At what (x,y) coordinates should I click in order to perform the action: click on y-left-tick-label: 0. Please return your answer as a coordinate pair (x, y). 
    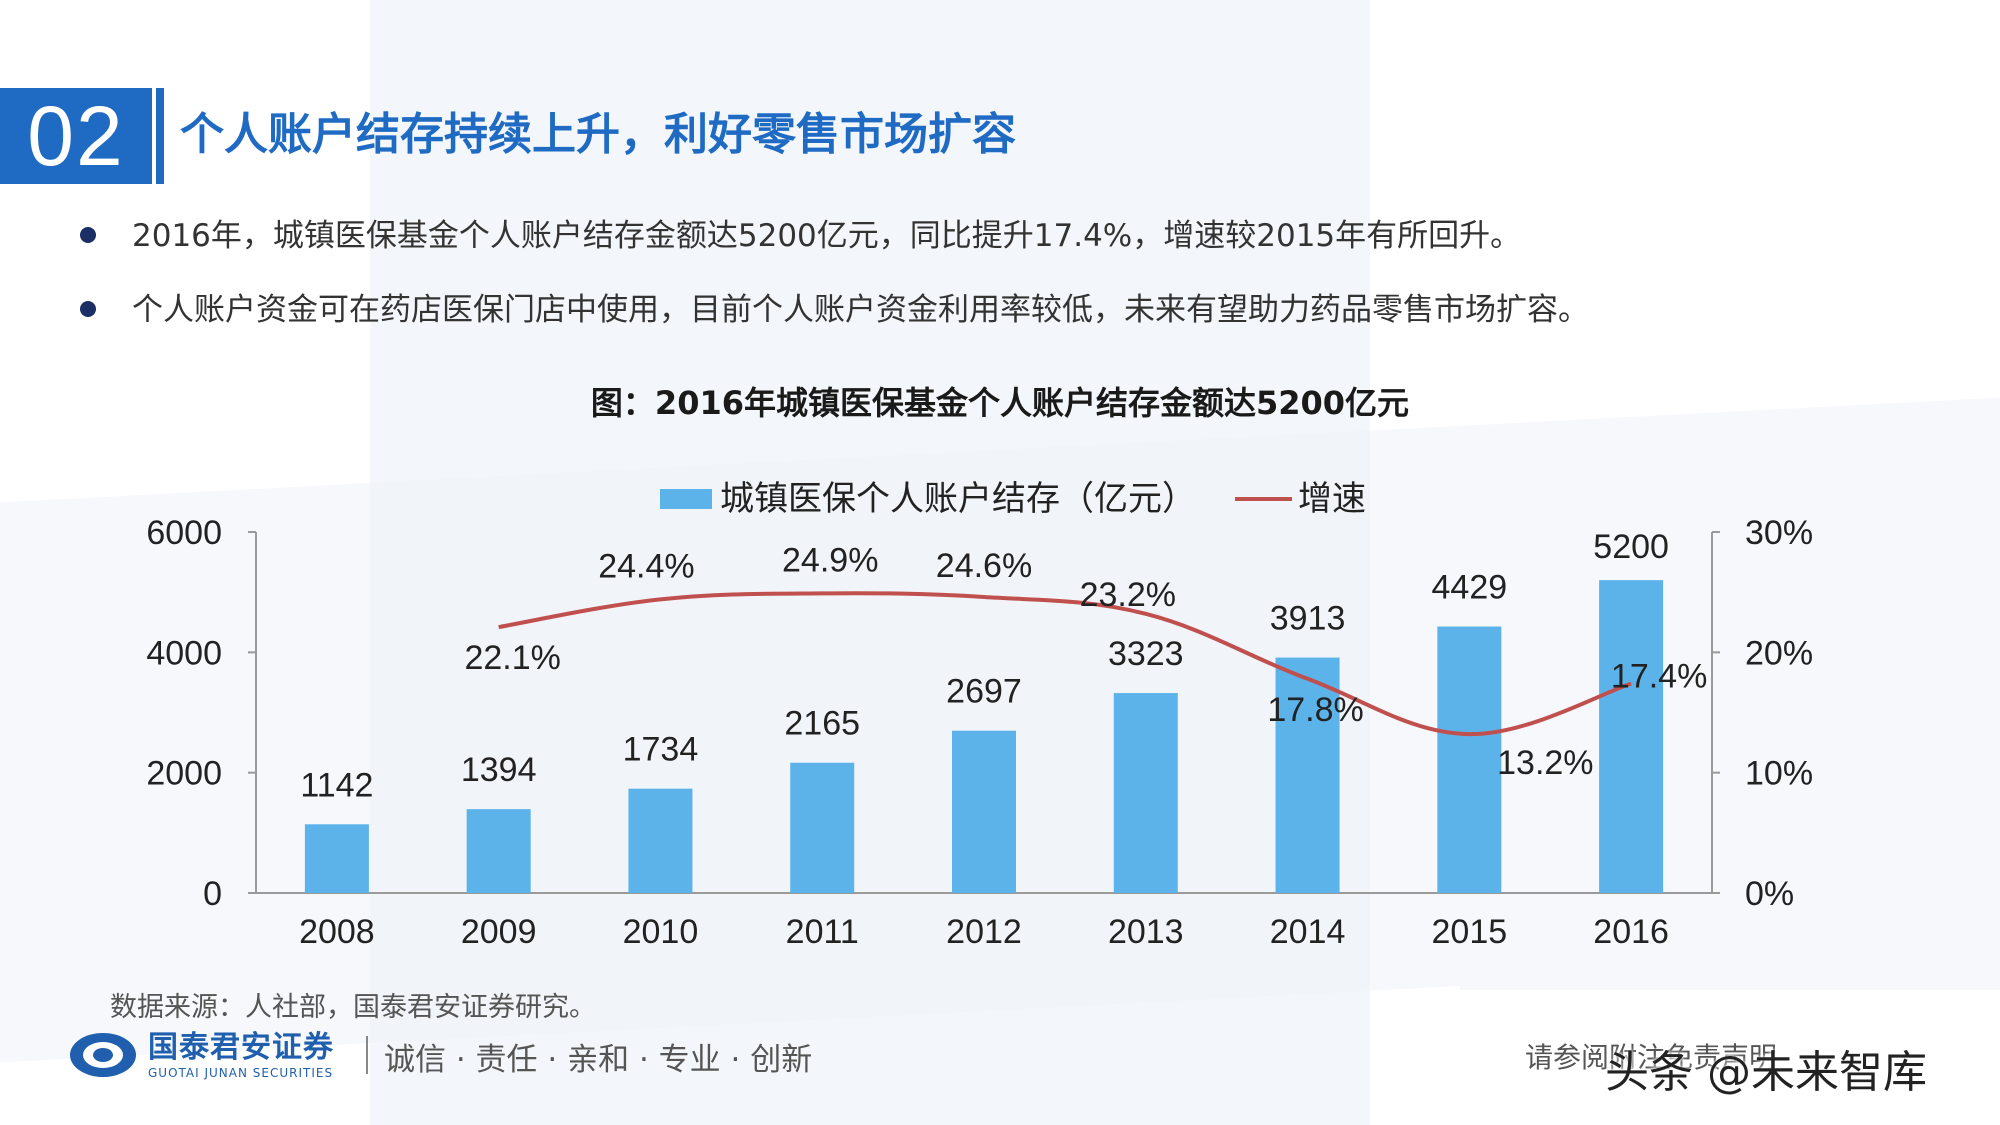
    Looking at the image, I should click on (212, 894).